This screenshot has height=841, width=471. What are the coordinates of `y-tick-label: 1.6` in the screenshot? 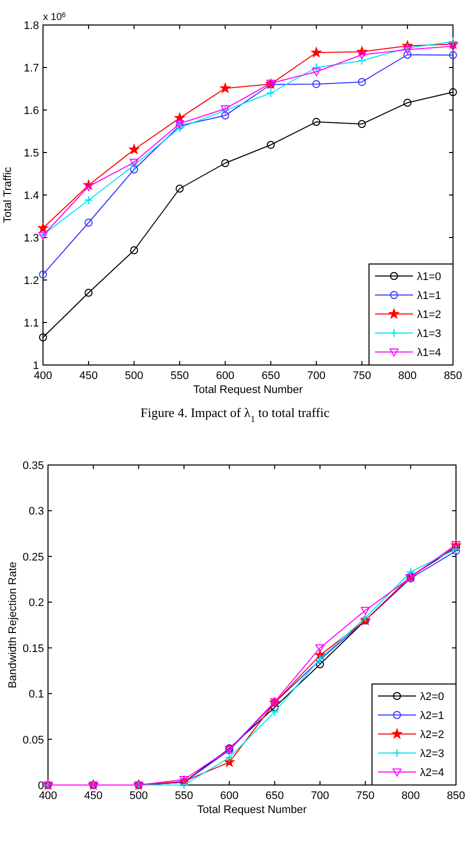 It's located at (31, 111).